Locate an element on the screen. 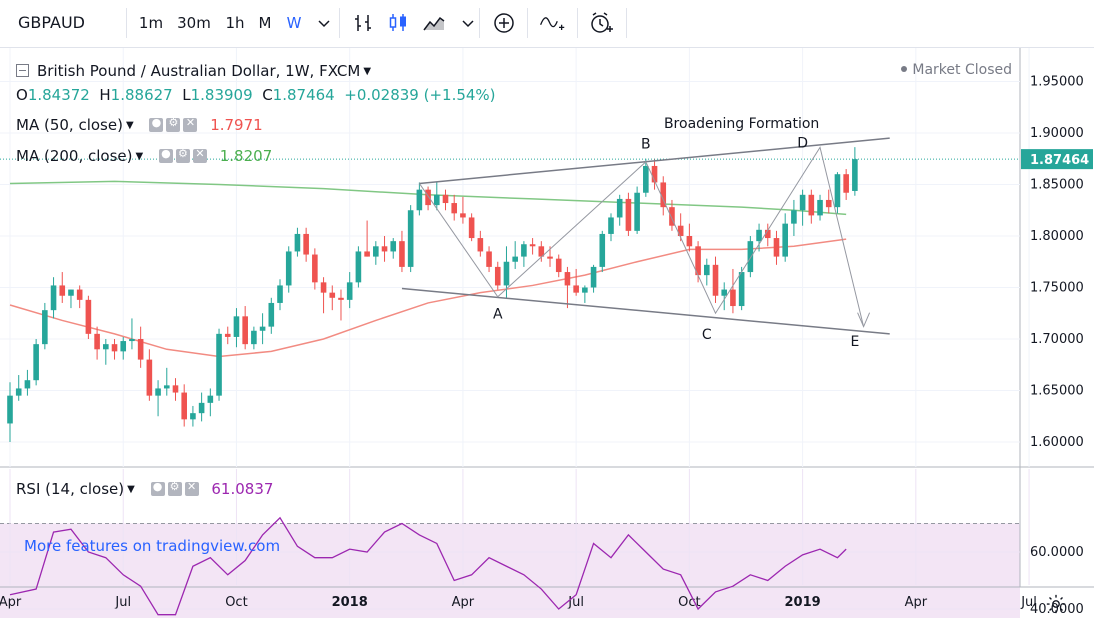 This screenshot has width=1094, height=618. price-axis-label: 1.70000 is located at coordinates (1057, 339).